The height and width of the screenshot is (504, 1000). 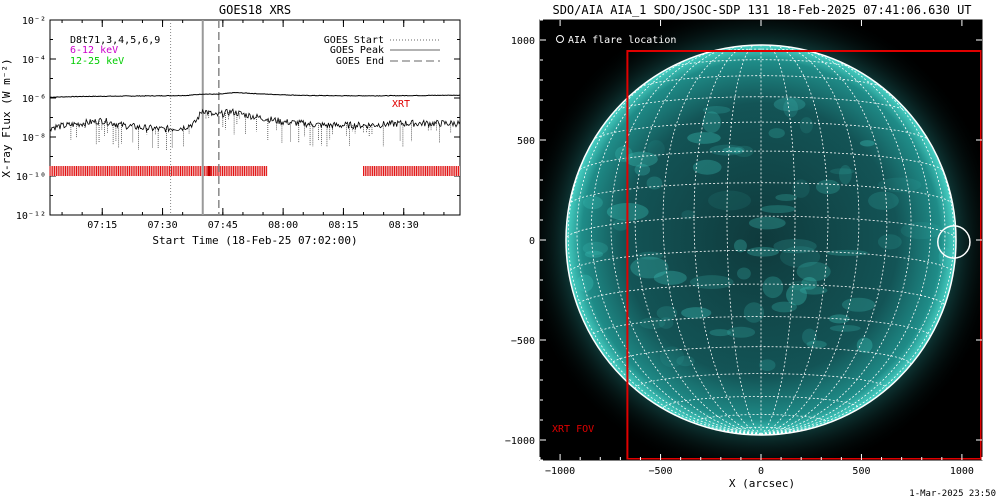 What do you see at coordinates (954, 242) in the screenshot?
I see `flare-location-circle` at bounding box center [954, 242].